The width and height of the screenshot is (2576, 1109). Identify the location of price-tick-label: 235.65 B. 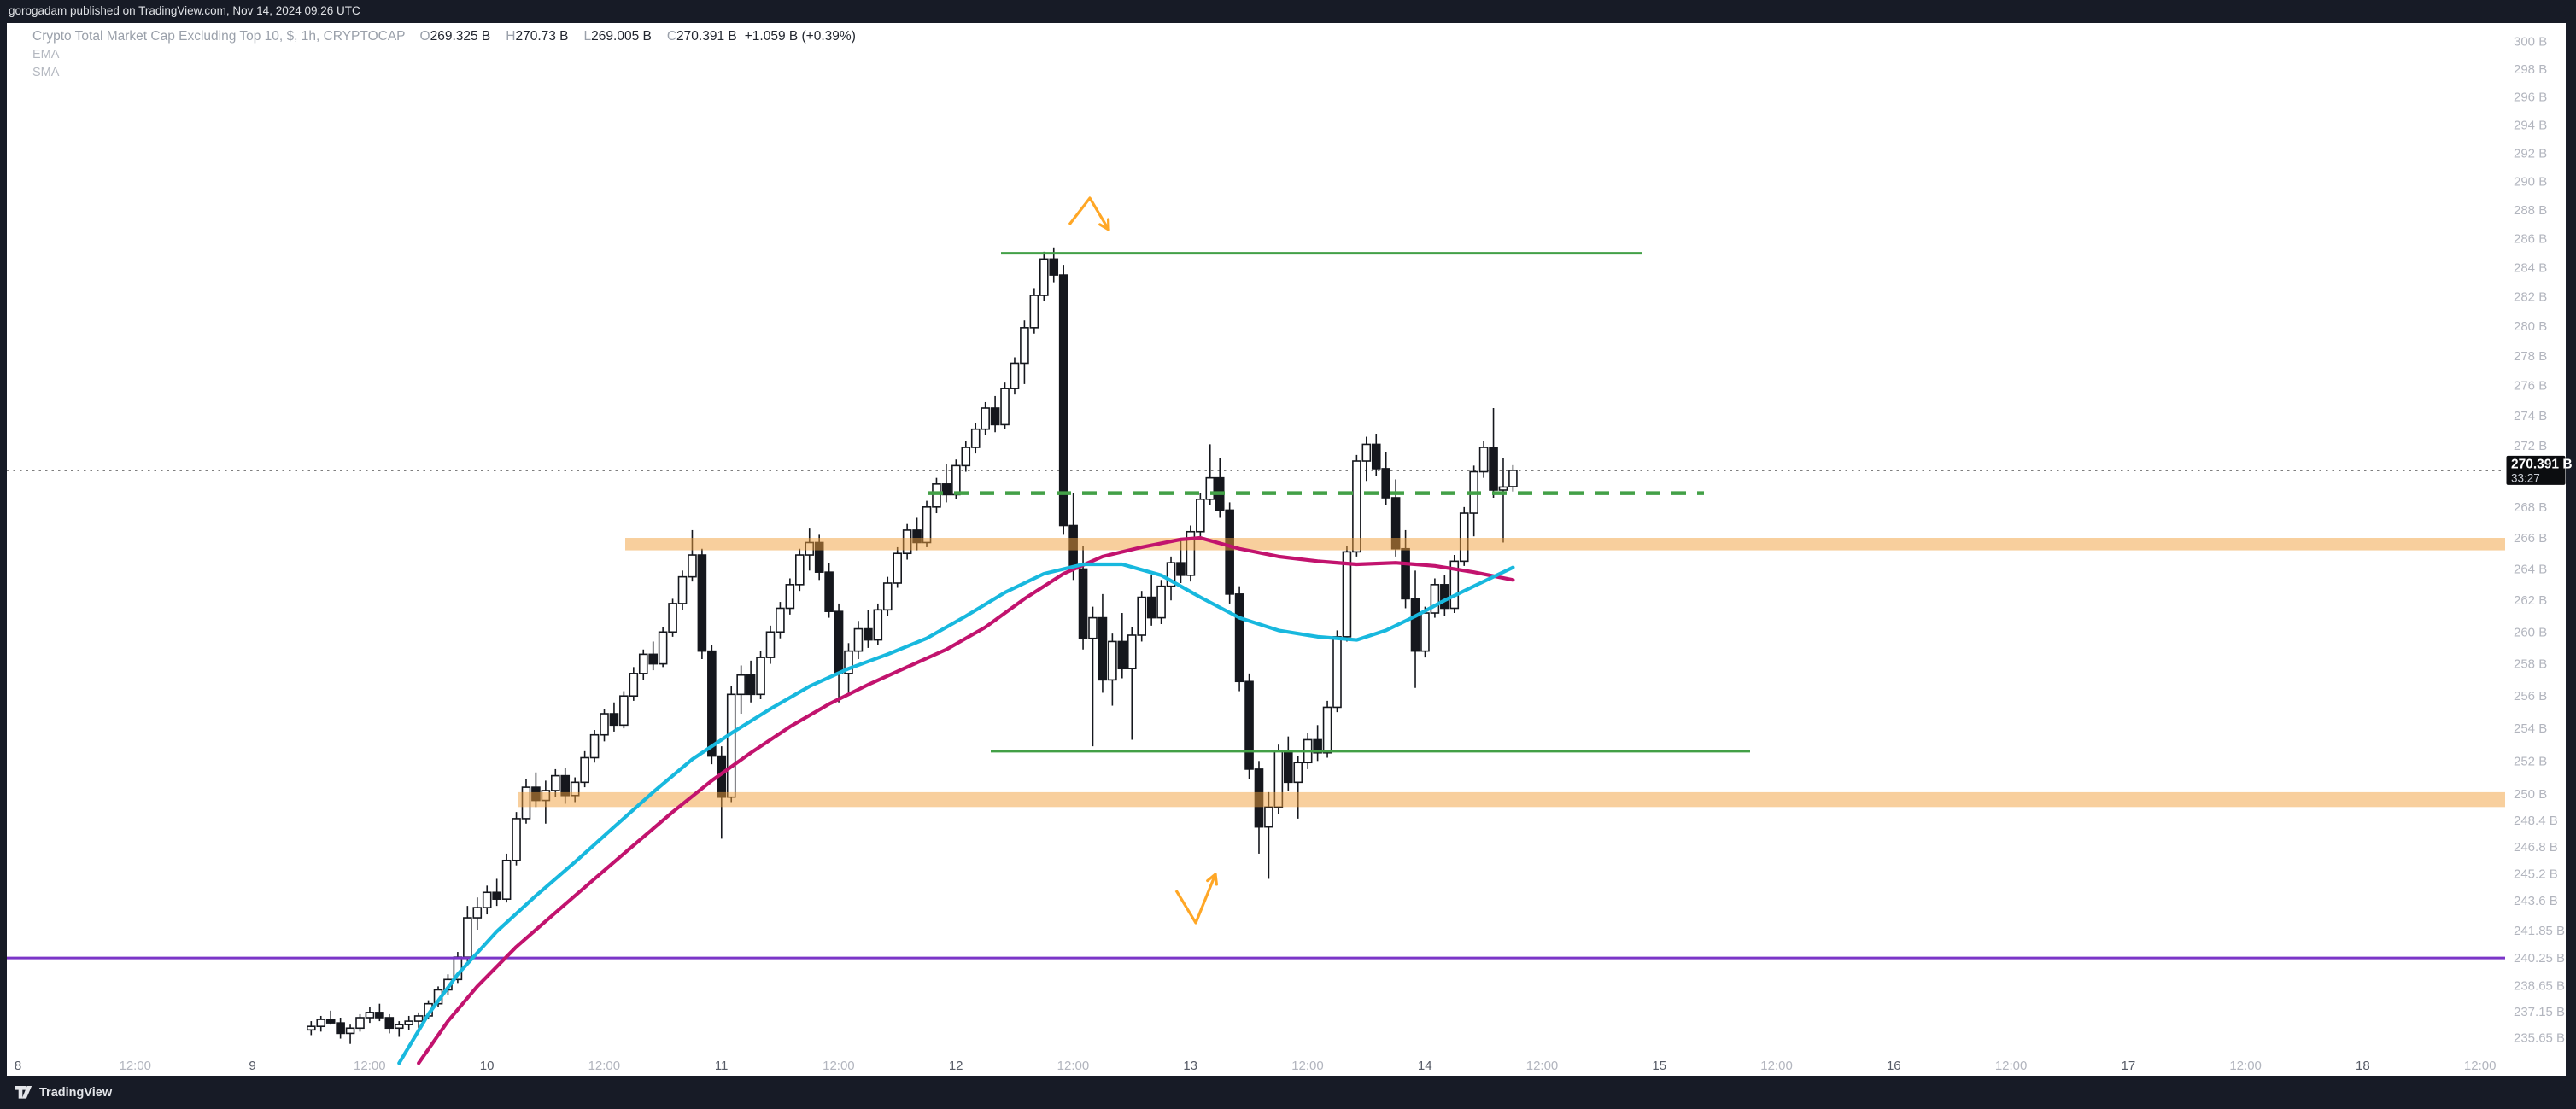
(2539, 1038).